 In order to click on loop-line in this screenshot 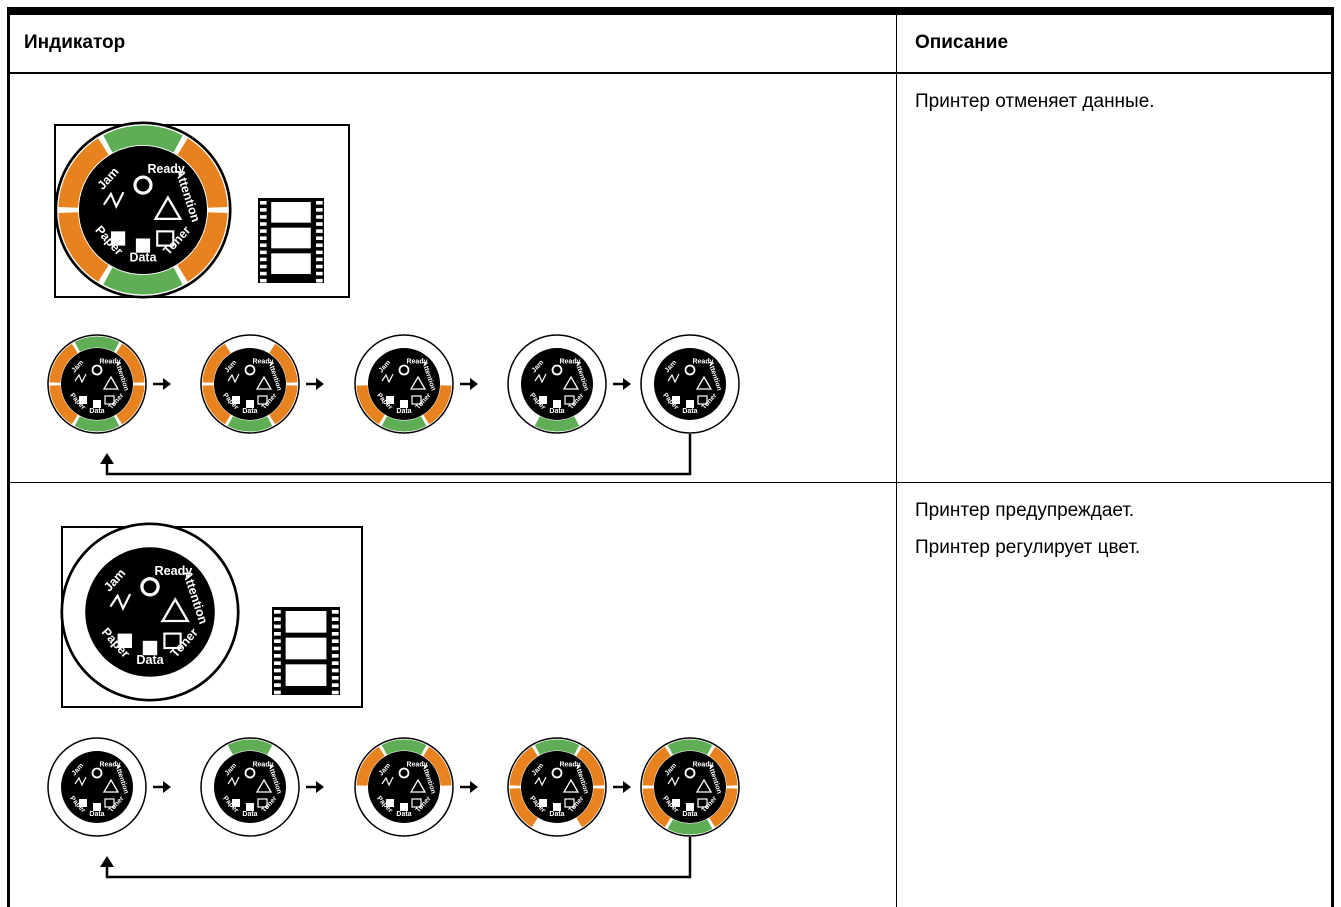, I will do `click(398, 858)`.